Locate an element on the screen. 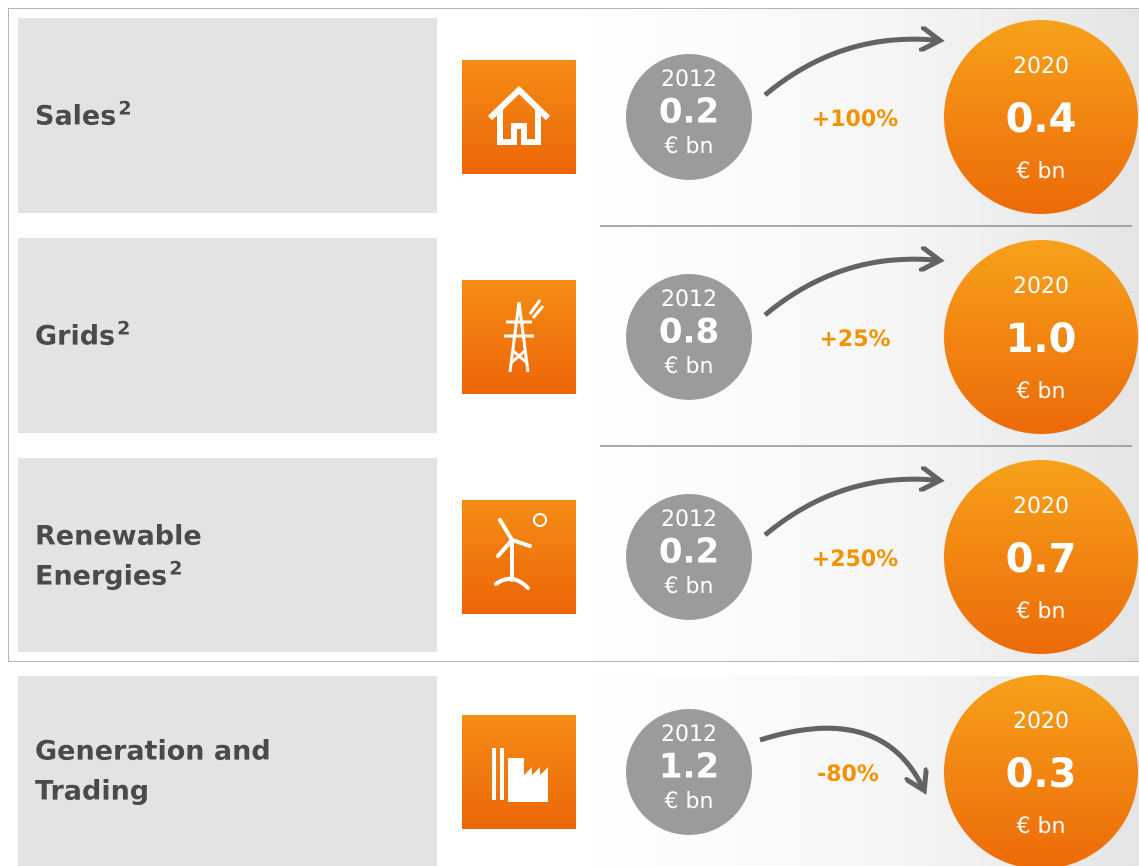 This screenshot has width=1139, height=866. change: +250% is located at coordinates (855, 559).